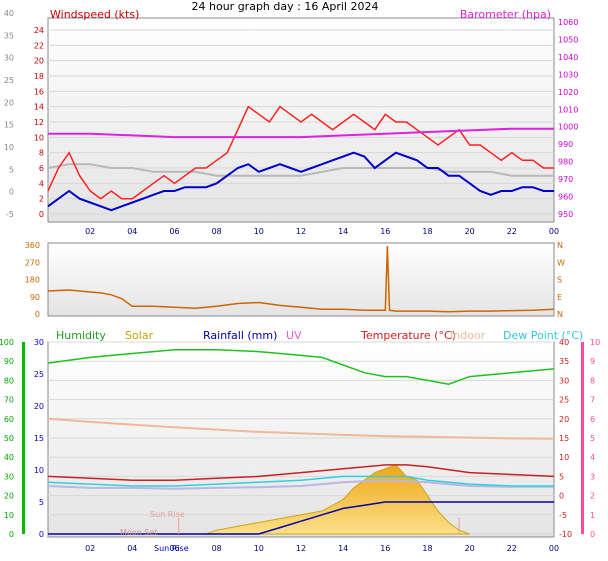 Image resolution: width=608 pixels, height=561 pixels. What do you see at coordinates (94, 14) in the screenshot?
I see `windspeed-label: Windspeed (kts)` at bounding box center [94, 14].